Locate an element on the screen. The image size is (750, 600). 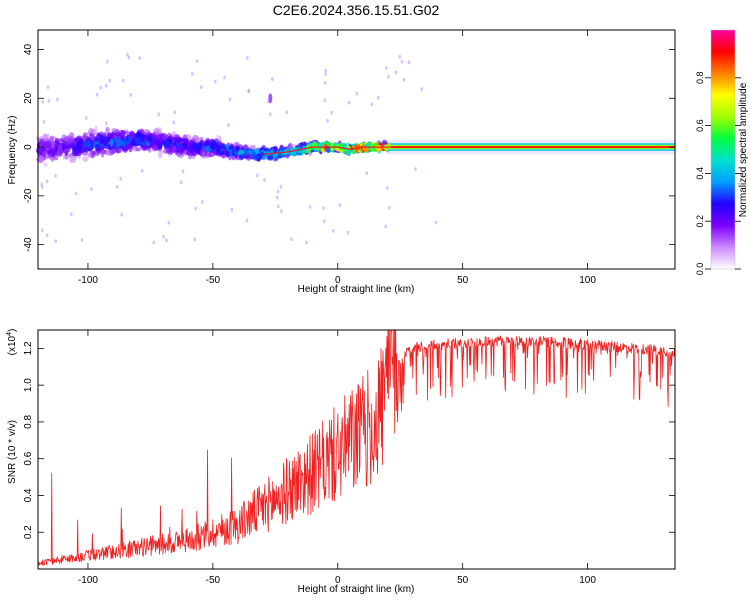
chart-title: C2E6.2024.356.15.51.G02 is located at coordinates (356, 10).